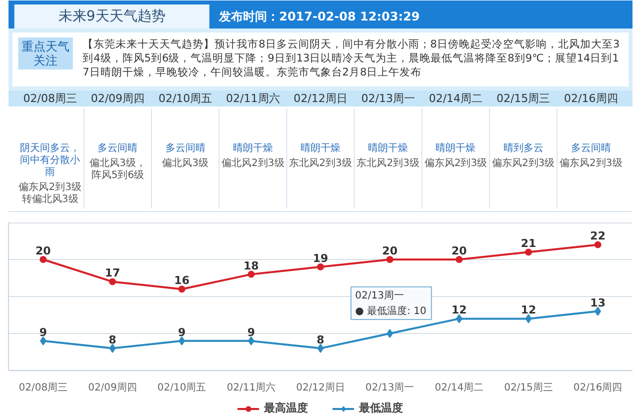  Describe the element at coordinates (182, 281) in the screenshot. I see `data-label: 16` at that location.